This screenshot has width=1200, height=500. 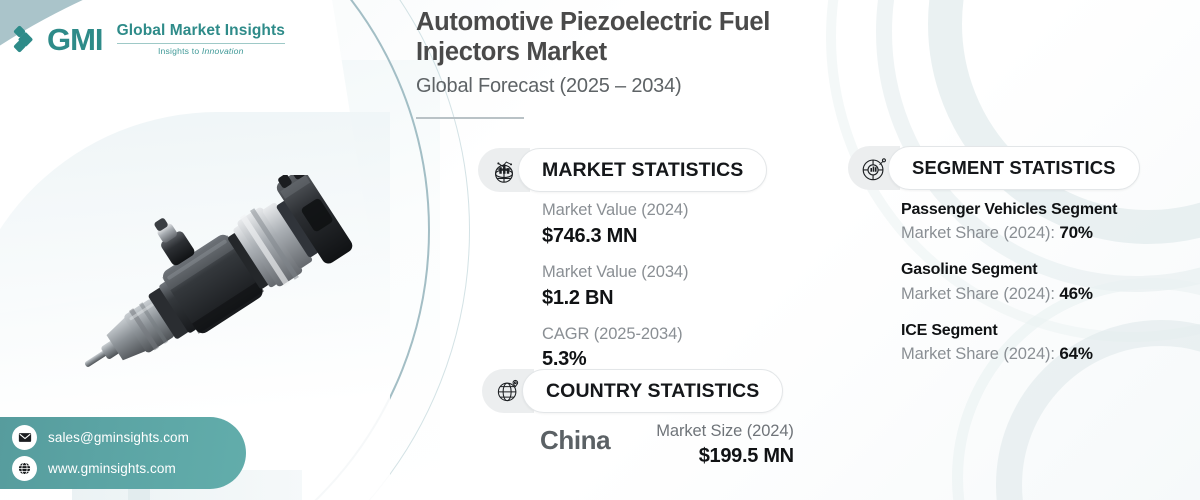 I want to click on market-value-2024-value: $746.3 MN, so click(x=590, y=235).